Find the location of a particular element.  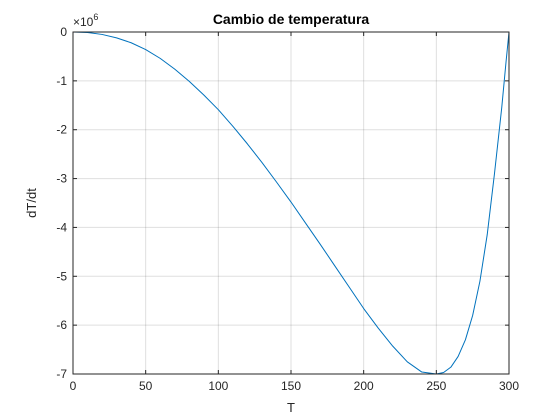

y-tick-label: -1 is located at coordinates (61, 81).